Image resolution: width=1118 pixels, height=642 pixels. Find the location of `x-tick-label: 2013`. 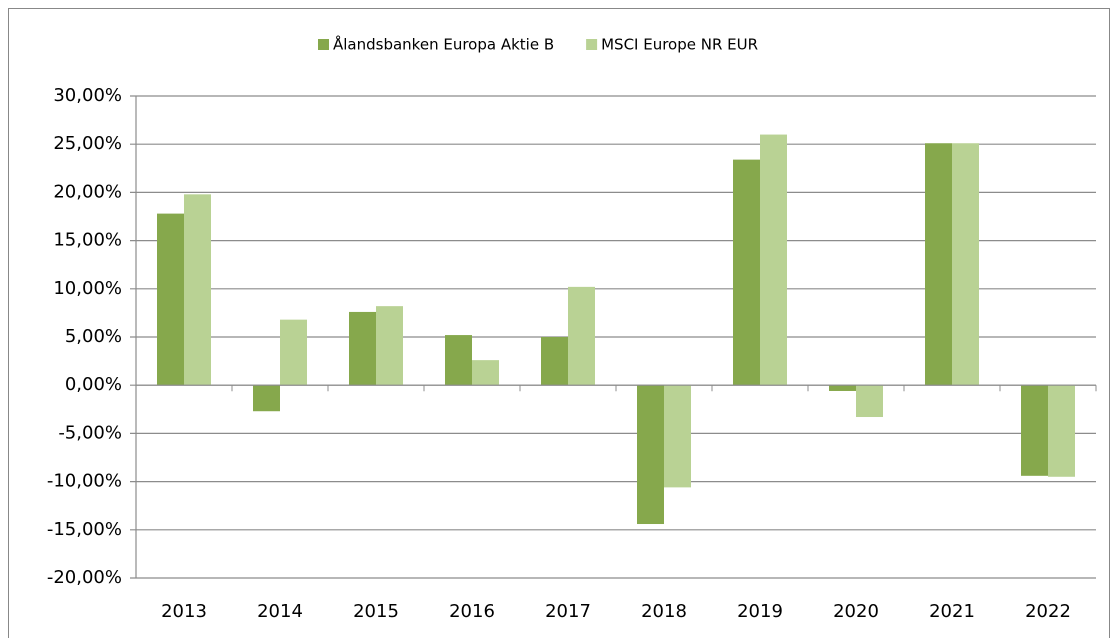

x-tick-label: 2013 is located at coordinates (184, 611).